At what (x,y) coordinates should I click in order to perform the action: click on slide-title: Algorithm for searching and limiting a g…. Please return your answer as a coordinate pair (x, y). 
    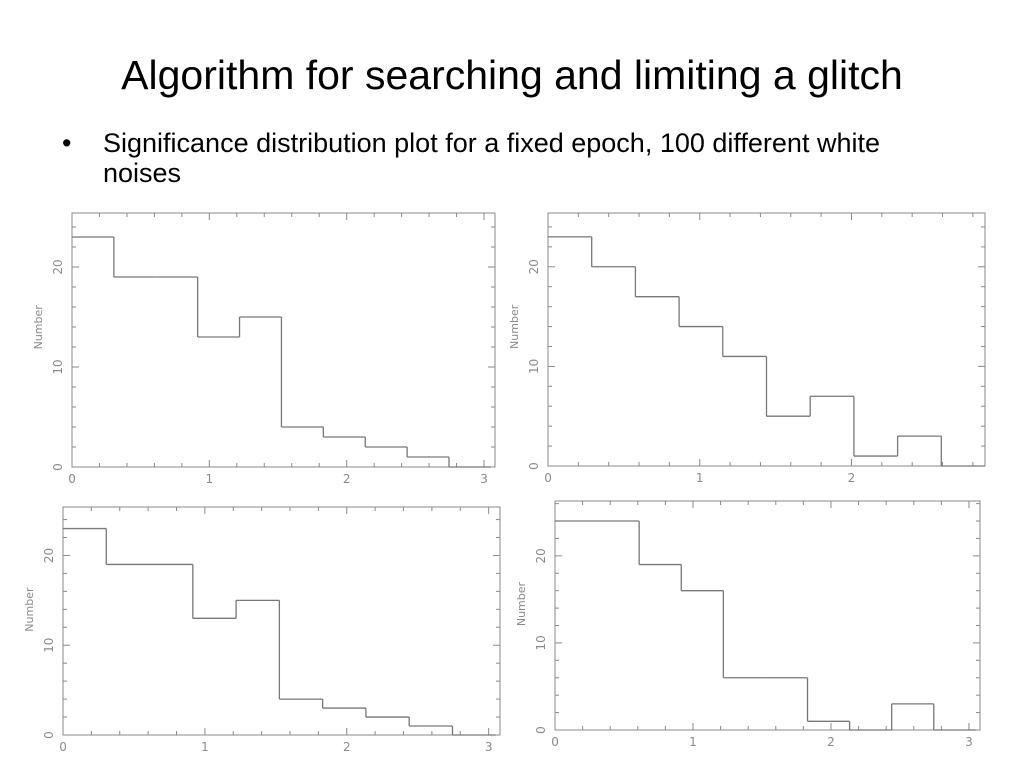
    Looking at the image, I should click on (512, 75).